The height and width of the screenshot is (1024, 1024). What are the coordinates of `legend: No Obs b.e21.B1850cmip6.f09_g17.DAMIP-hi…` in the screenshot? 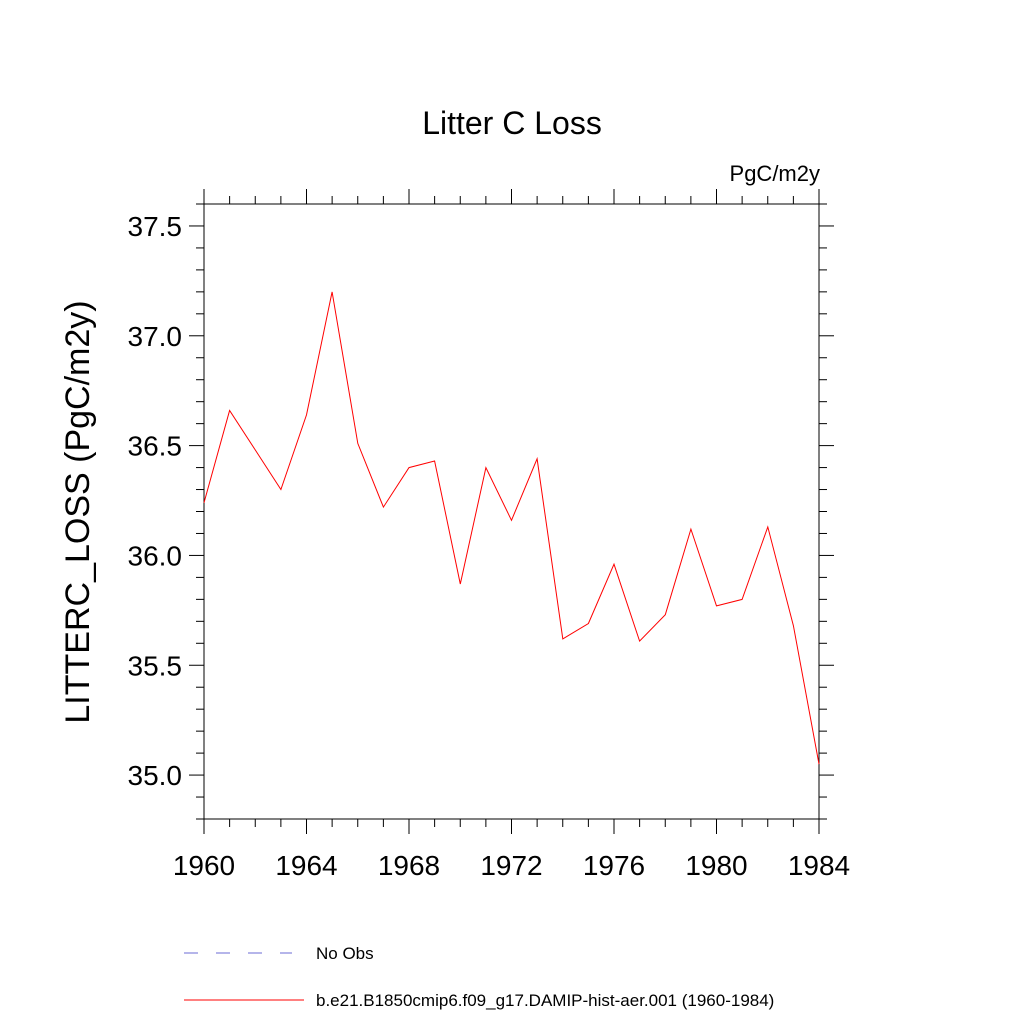 It's located at (479, 977).